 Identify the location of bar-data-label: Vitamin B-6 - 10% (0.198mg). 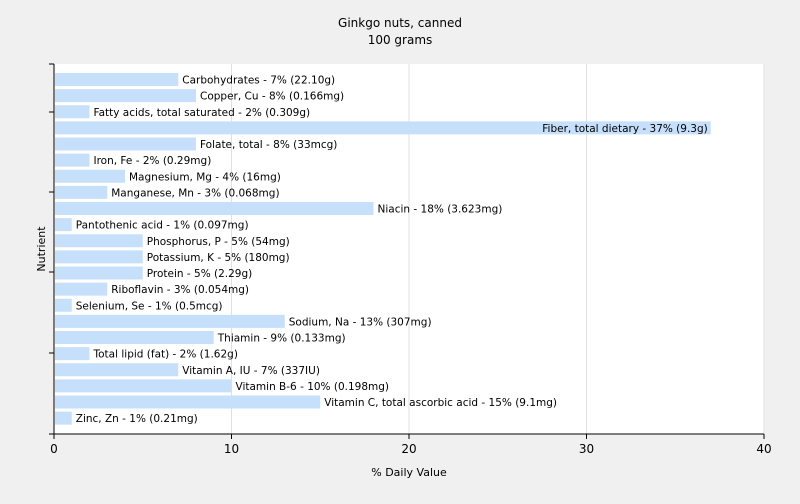
(313, 387).